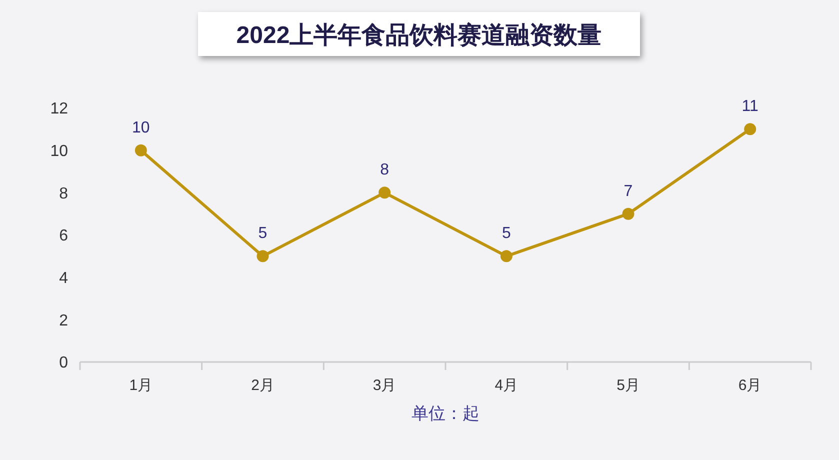 The width and height of the screenshot is (839, 460). What do you see at coordinates (63, 278) in the screenshot?
I see `y-tick-label: 4` at bounding box center [63, 278].